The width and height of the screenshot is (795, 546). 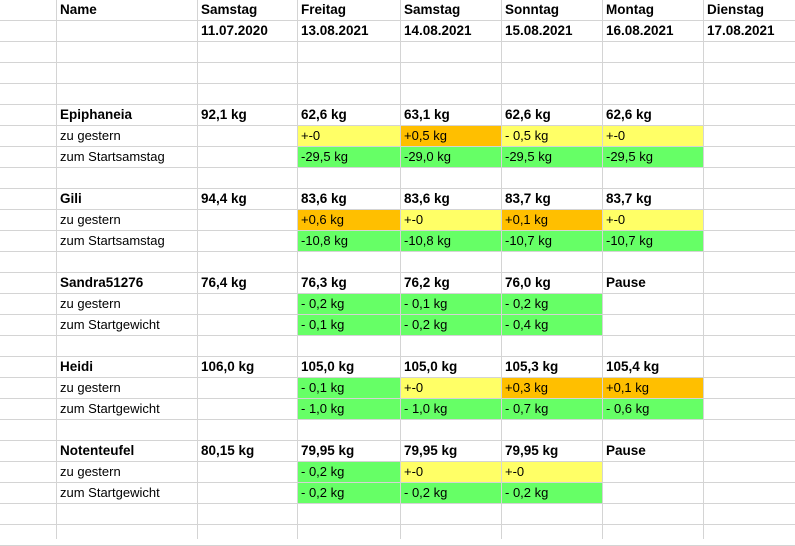 What do you see at coordinates (71, 198) in the screenshot?
I see `person-name-cell: Gili` at bounding box center [71, 198].